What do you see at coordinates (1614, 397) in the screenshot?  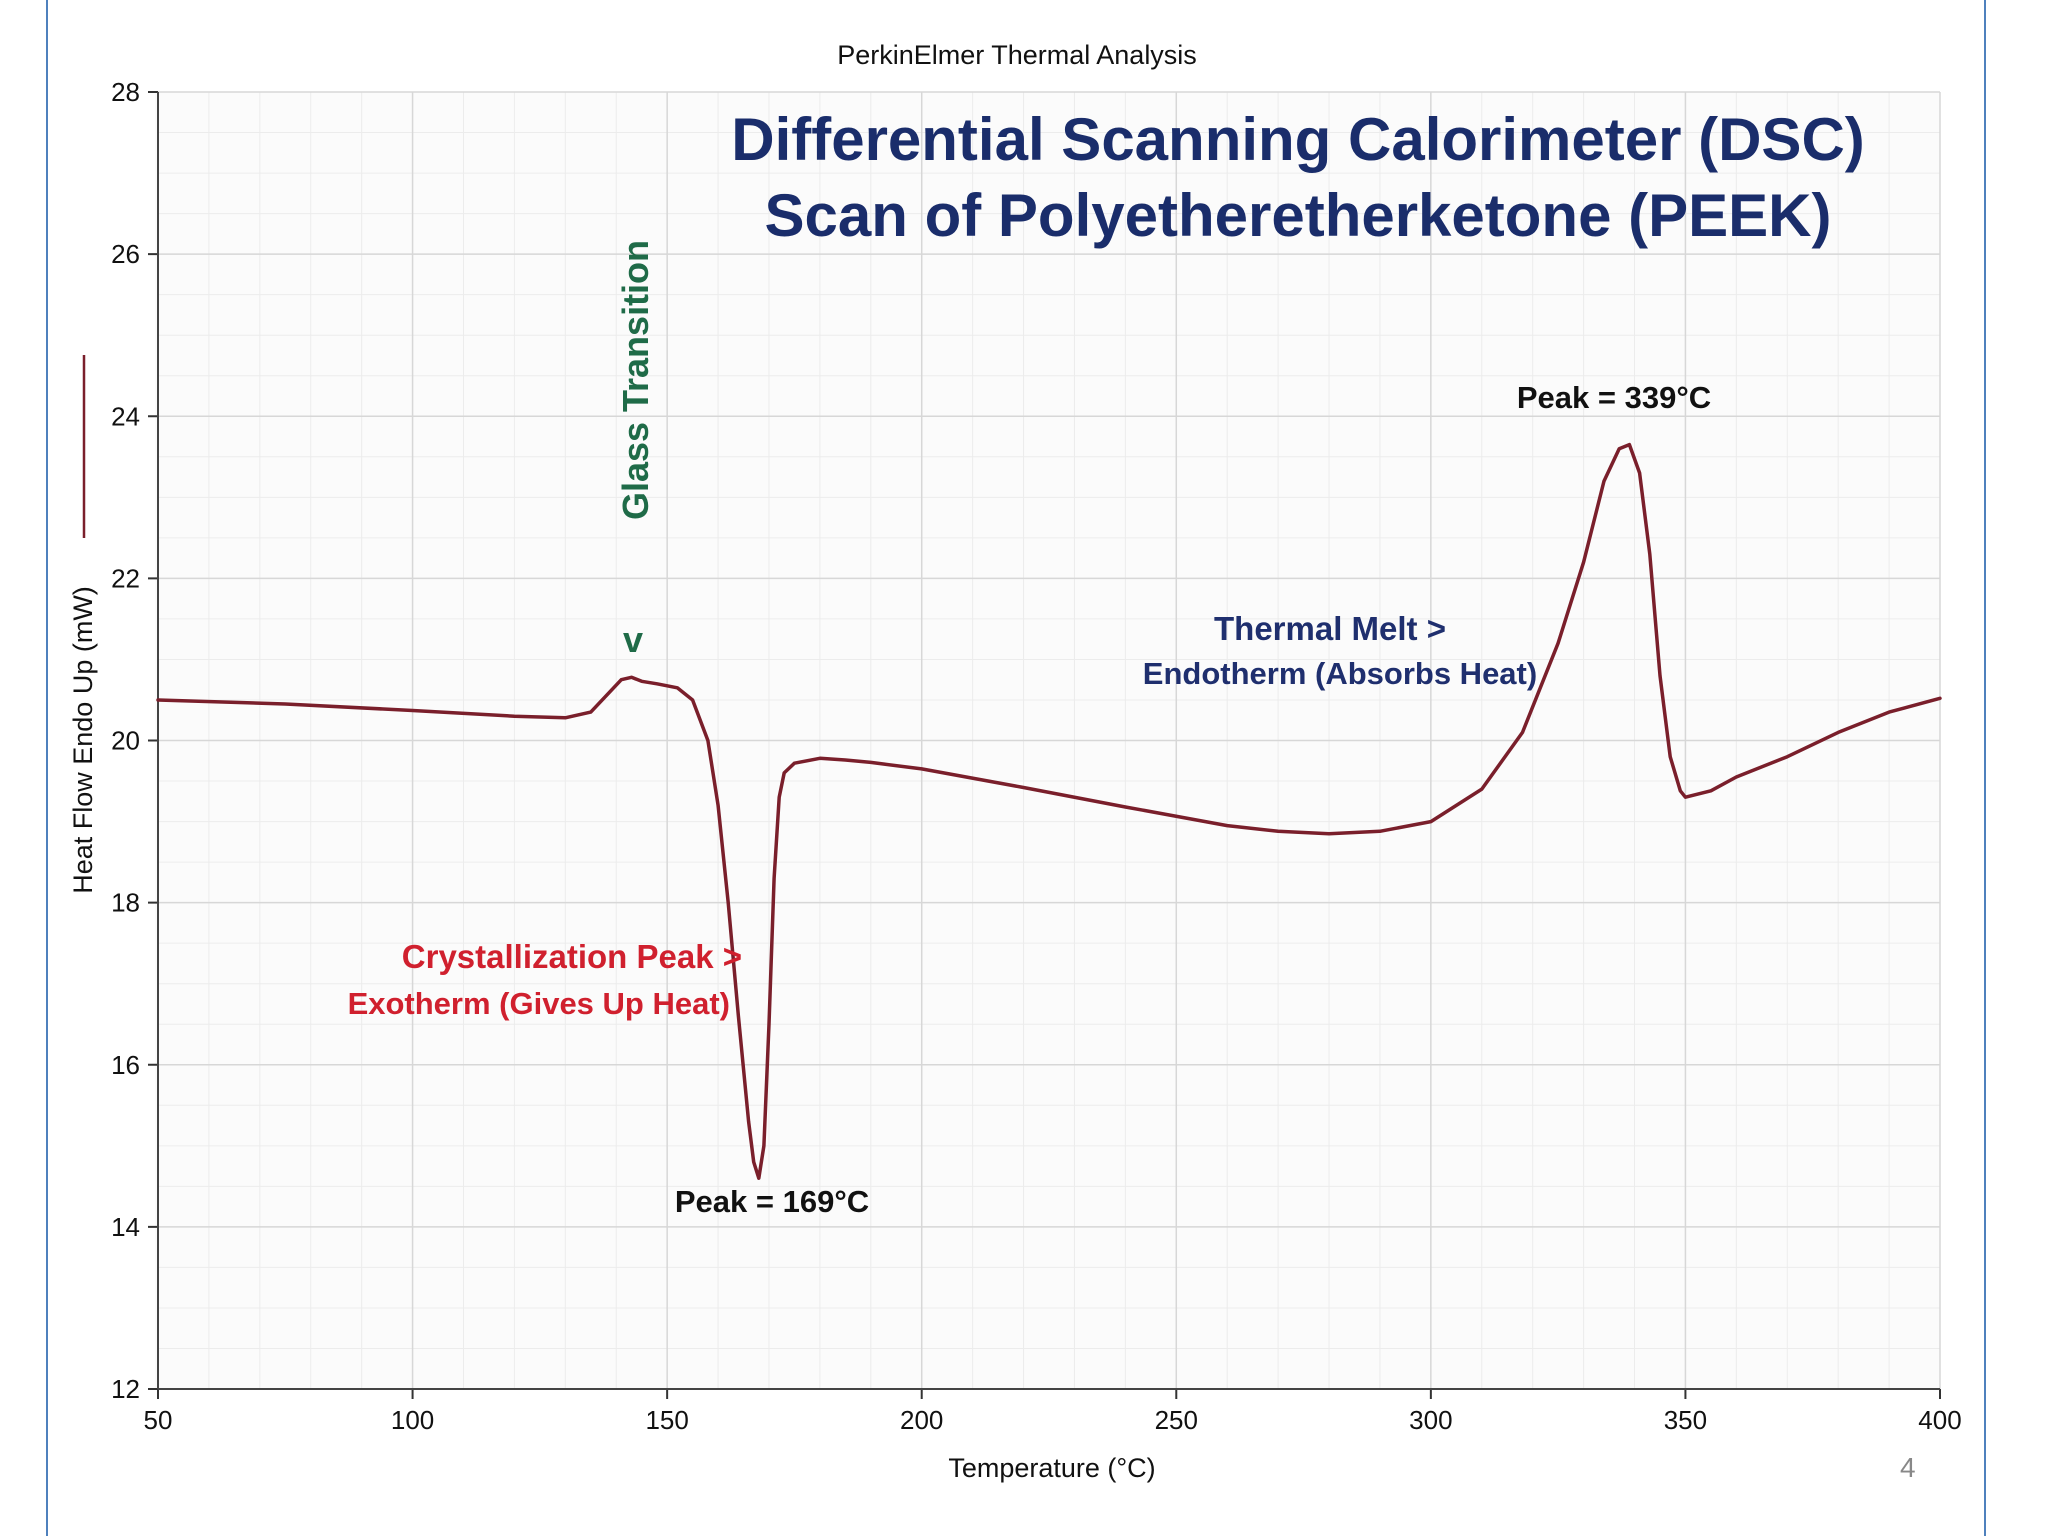 I see `melt-peak-label: Peak = 339°C` at bounding box center [1614, 397].